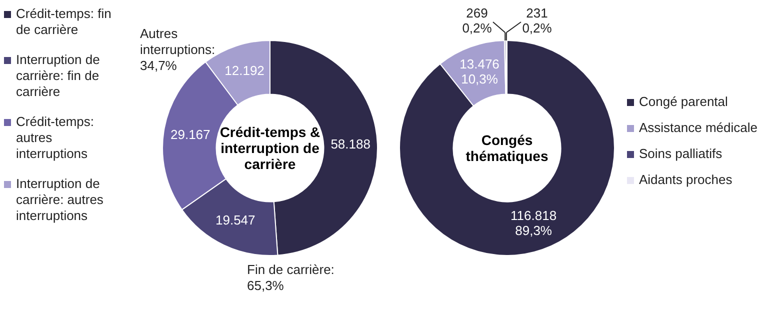 The image size is (779, 320). What do you see at coordinates (533, 223) in the screenshot?
I see `data-label: 116.818 89,3%` at bounding box center [533, 223].